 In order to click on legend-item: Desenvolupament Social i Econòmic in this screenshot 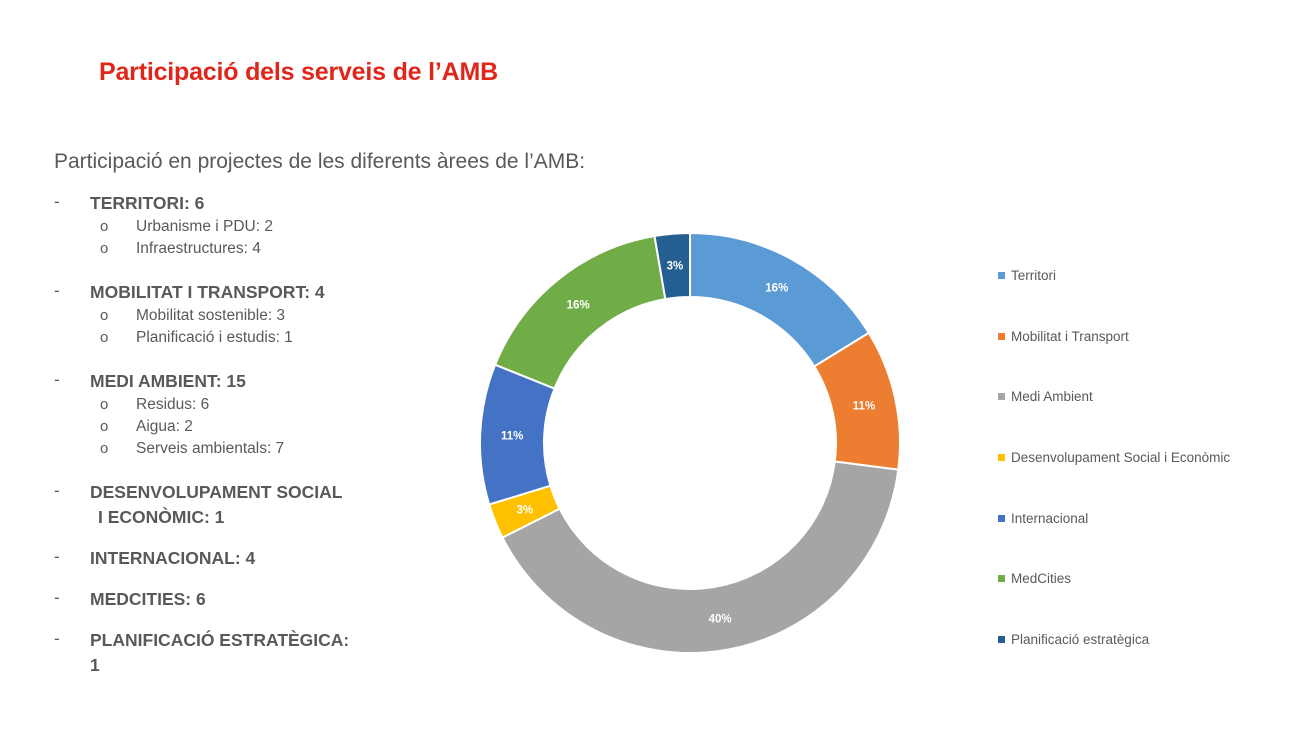, I will do `click(1114, 457)`.